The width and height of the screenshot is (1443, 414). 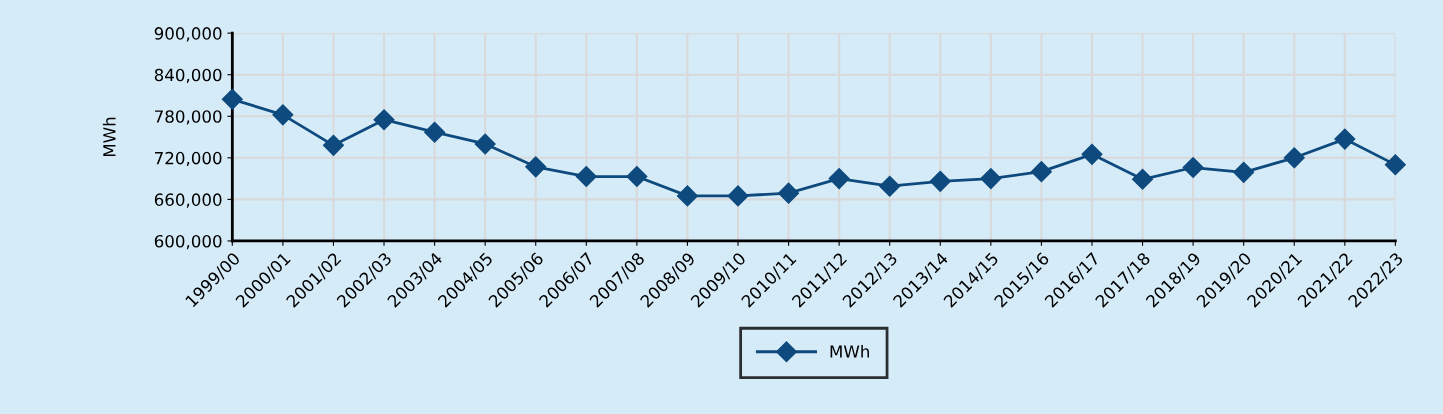 I want to click on y-tick-label: 600,000, so click(x=188, y=242).